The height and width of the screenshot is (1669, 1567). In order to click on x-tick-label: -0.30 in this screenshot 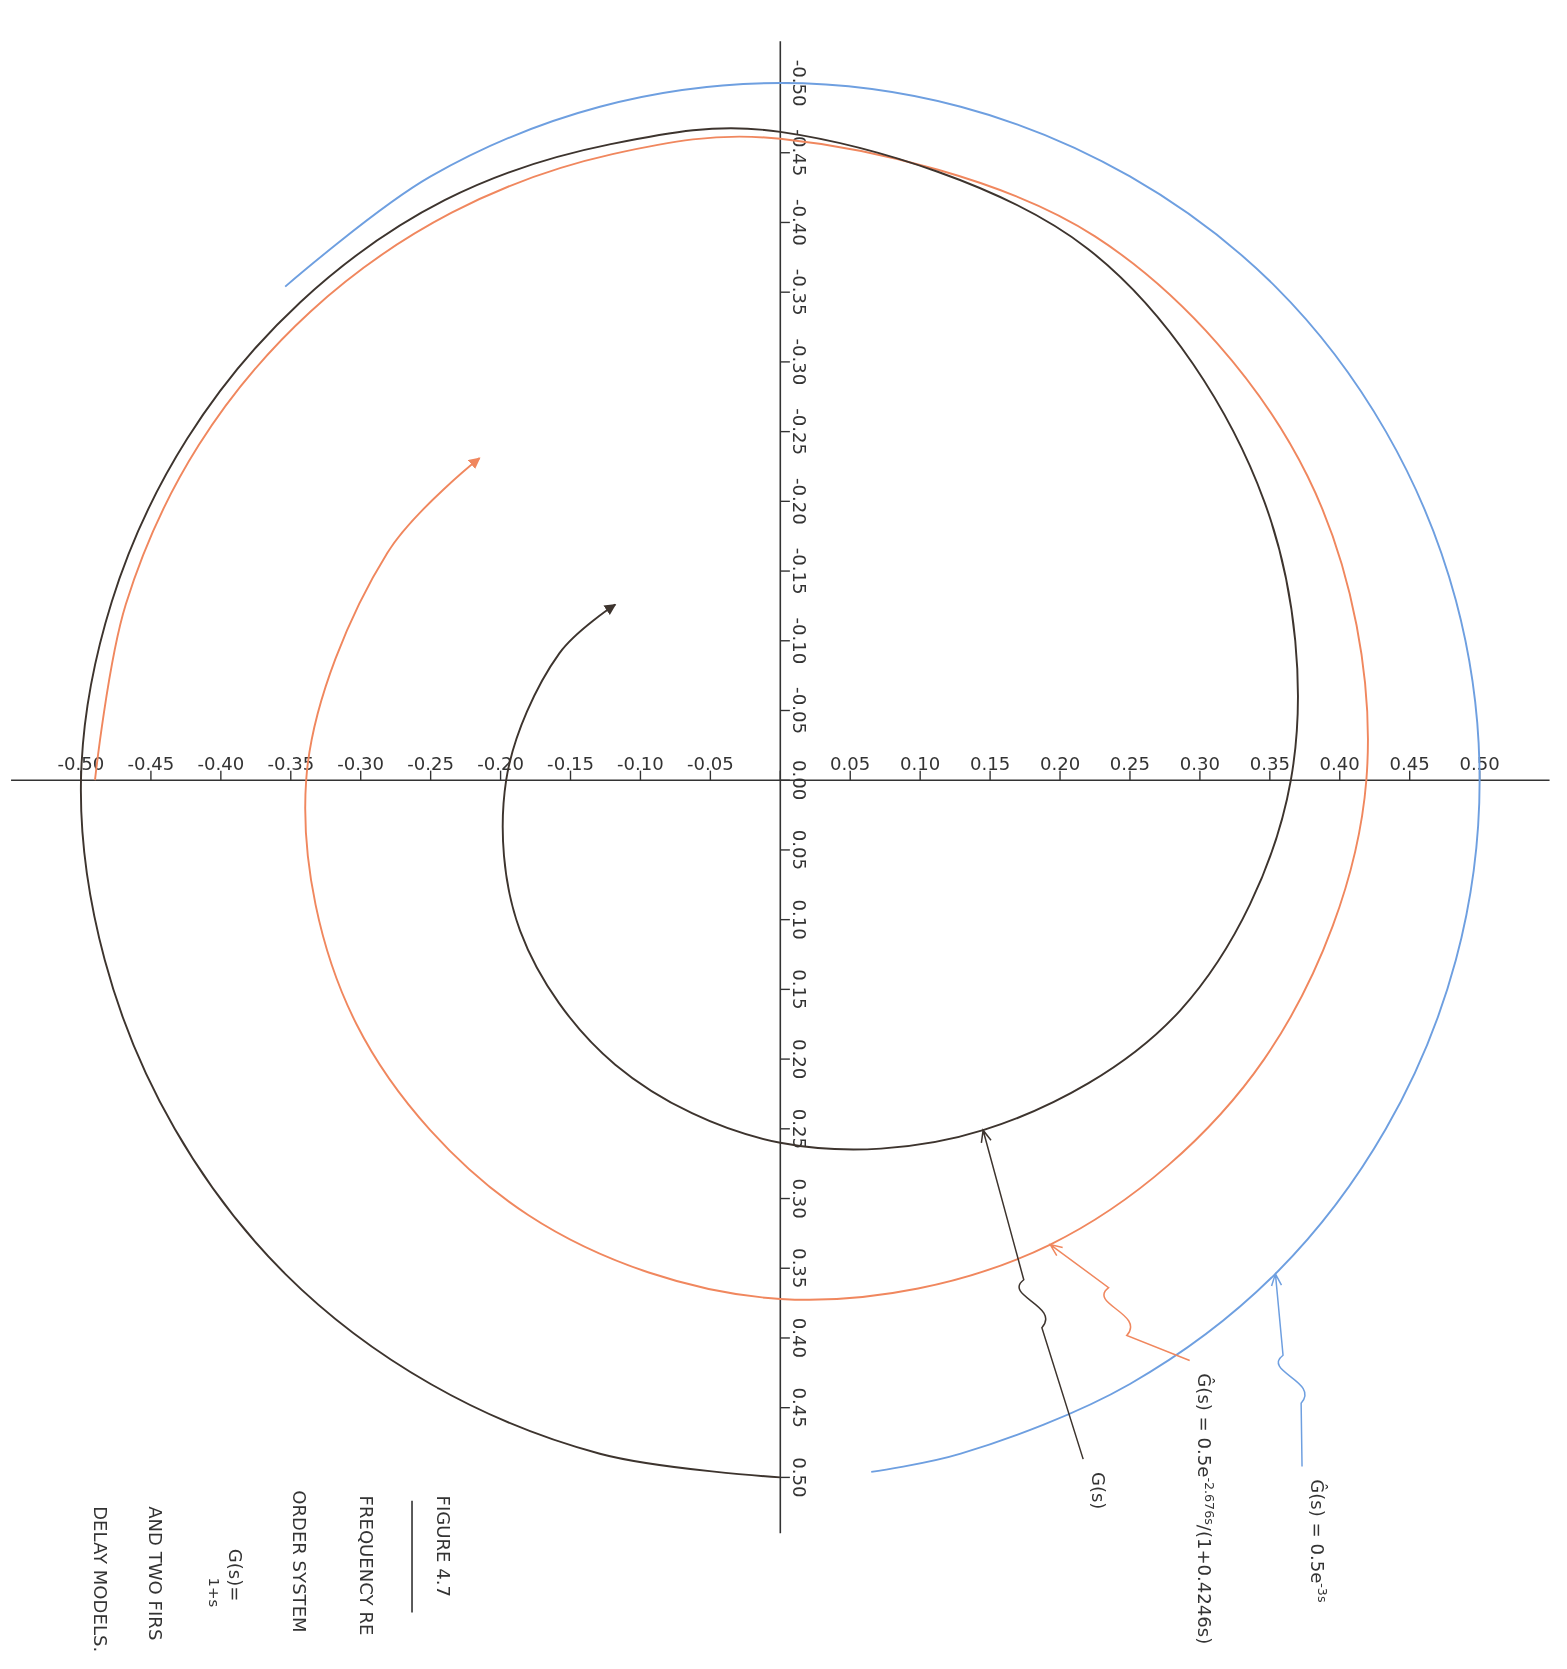, I will do `click(361, 763)`.